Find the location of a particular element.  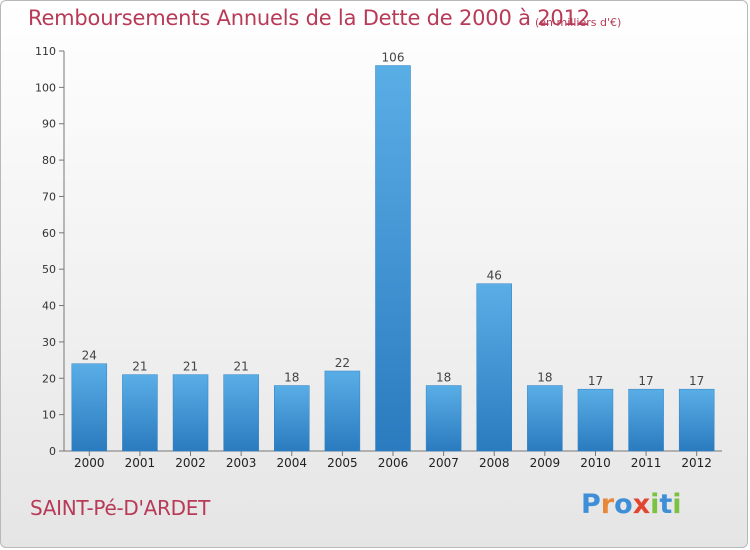

logo-letter: P is located at coordinates (591, 504).